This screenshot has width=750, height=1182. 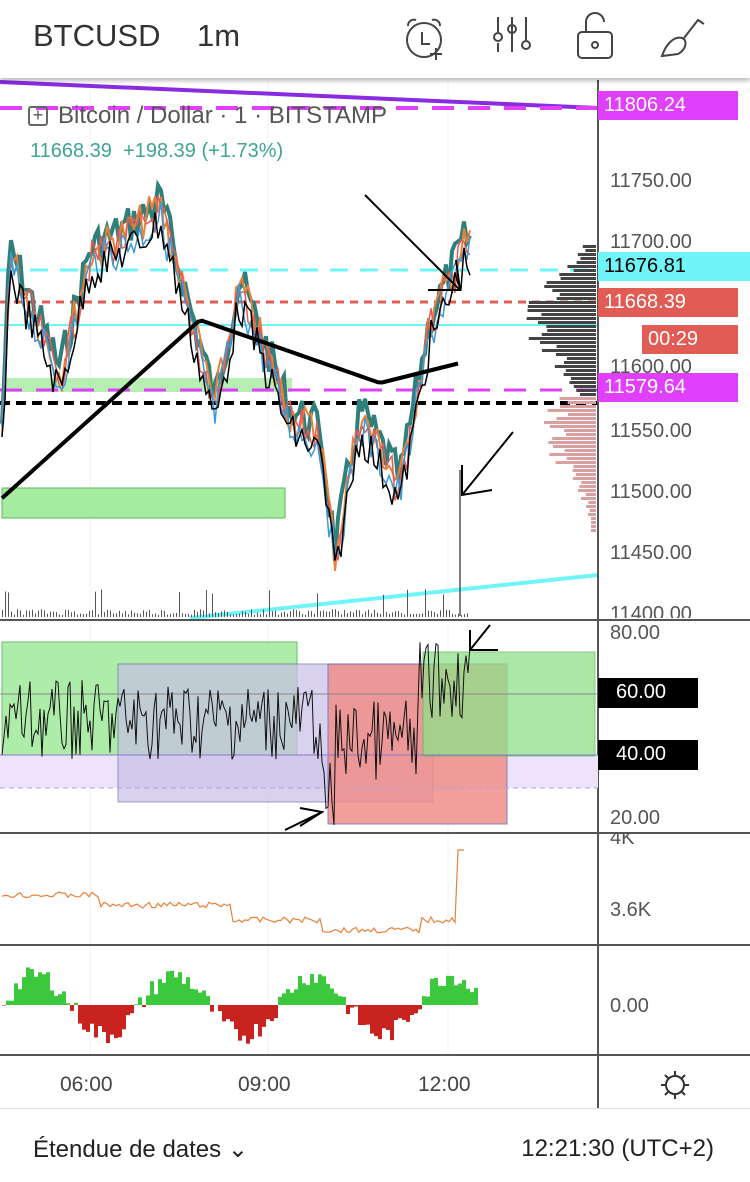 What do you see at coordinates (675, 1085) in the screenshot?
I see `settings-gear-icon` at bounding box center [675, 1085].